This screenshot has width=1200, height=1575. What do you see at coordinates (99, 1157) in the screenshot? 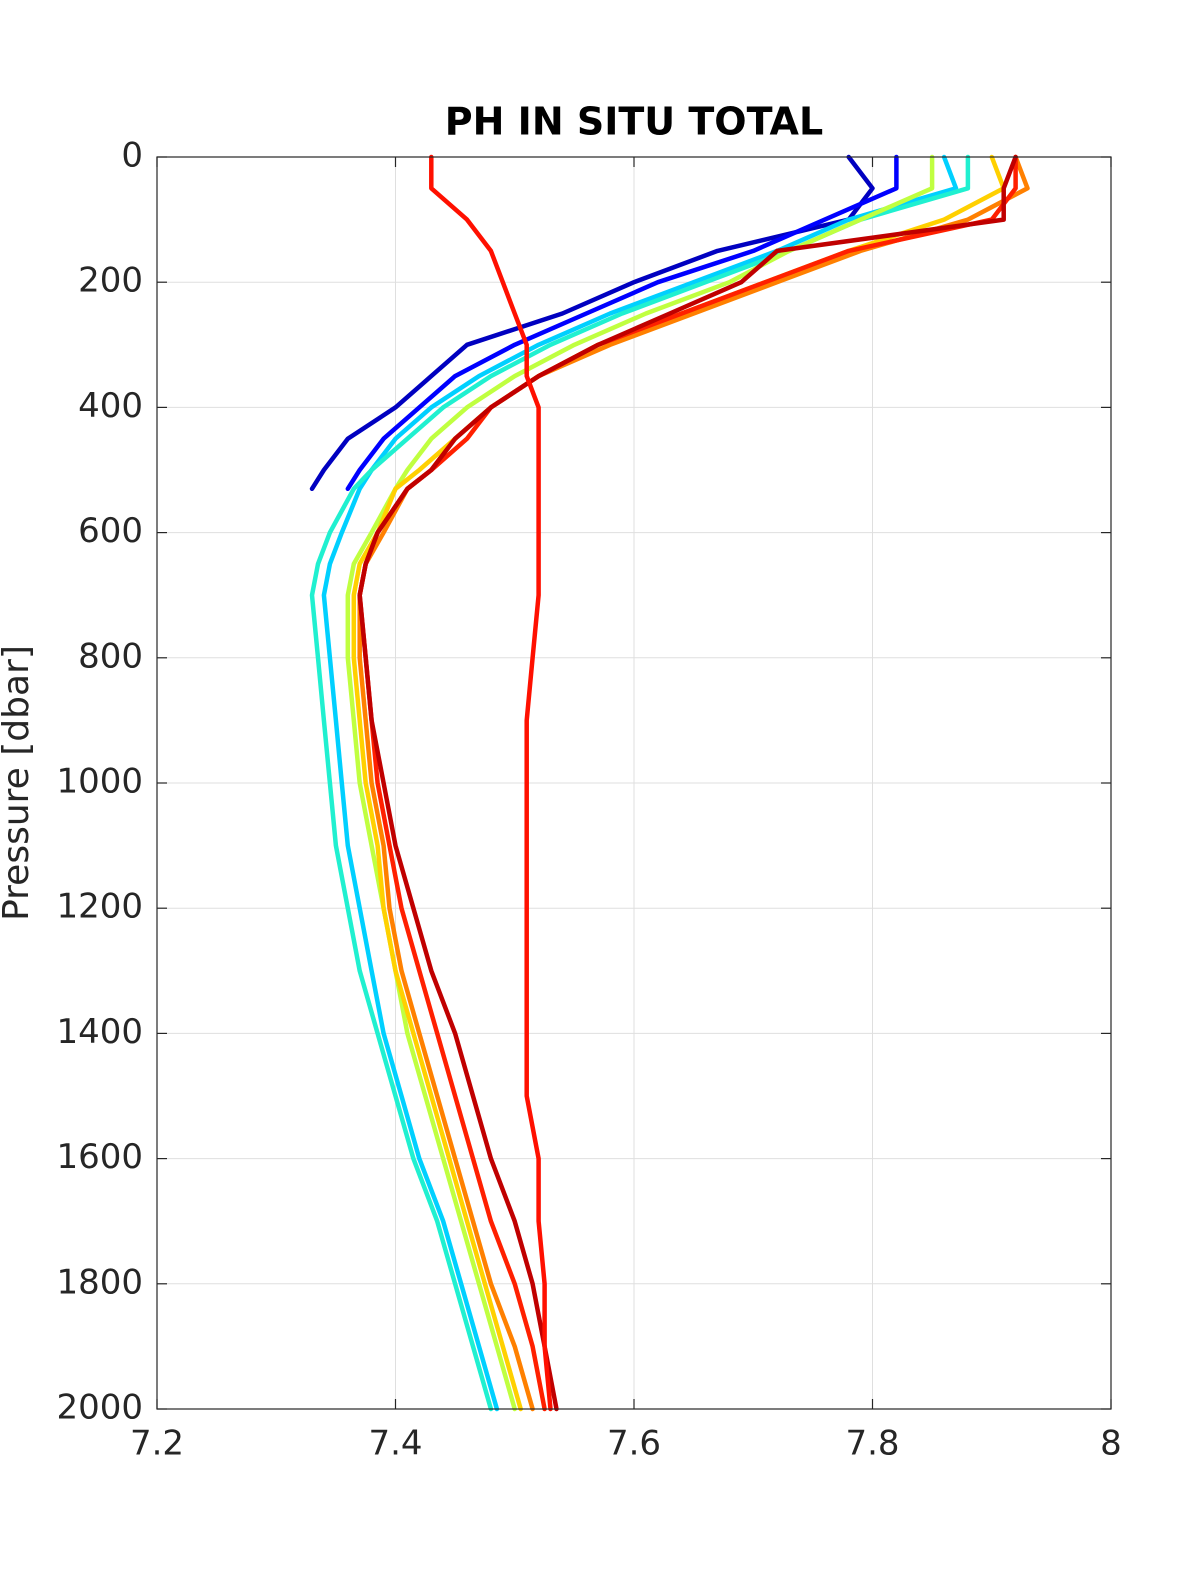
I see `y-tick-label: 1600` at bounding box center [99, 1157].